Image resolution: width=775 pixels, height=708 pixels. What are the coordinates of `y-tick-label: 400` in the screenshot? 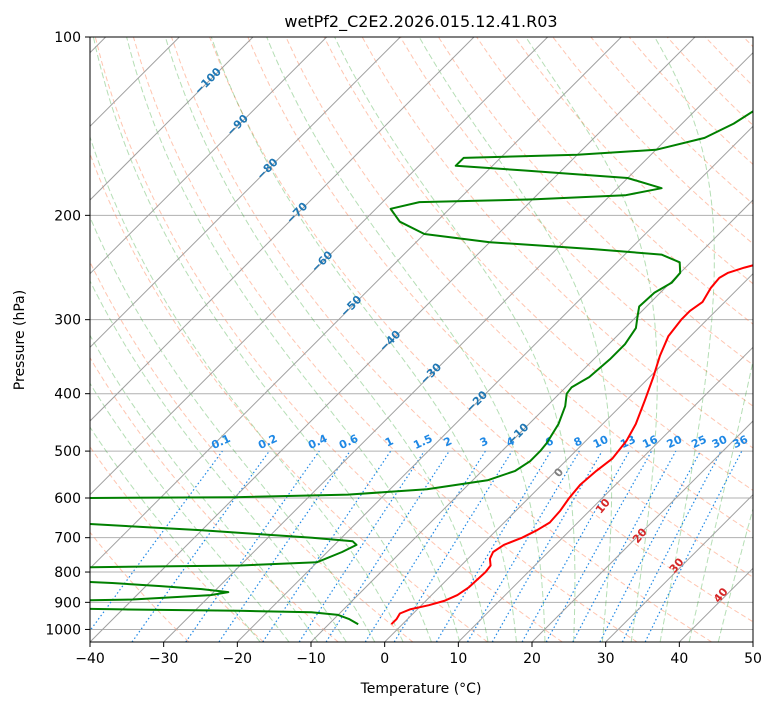 It's located at (67, 395).